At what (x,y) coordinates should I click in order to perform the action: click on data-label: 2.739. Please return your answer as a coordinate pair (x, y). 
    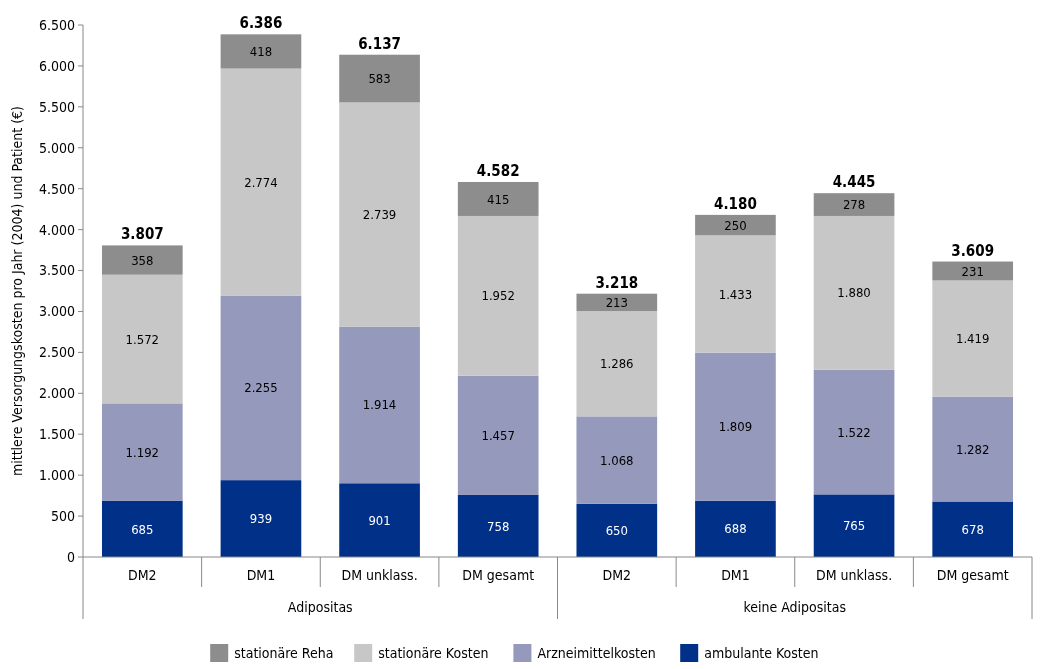
    Looking at the image, I should click on (379, 215).